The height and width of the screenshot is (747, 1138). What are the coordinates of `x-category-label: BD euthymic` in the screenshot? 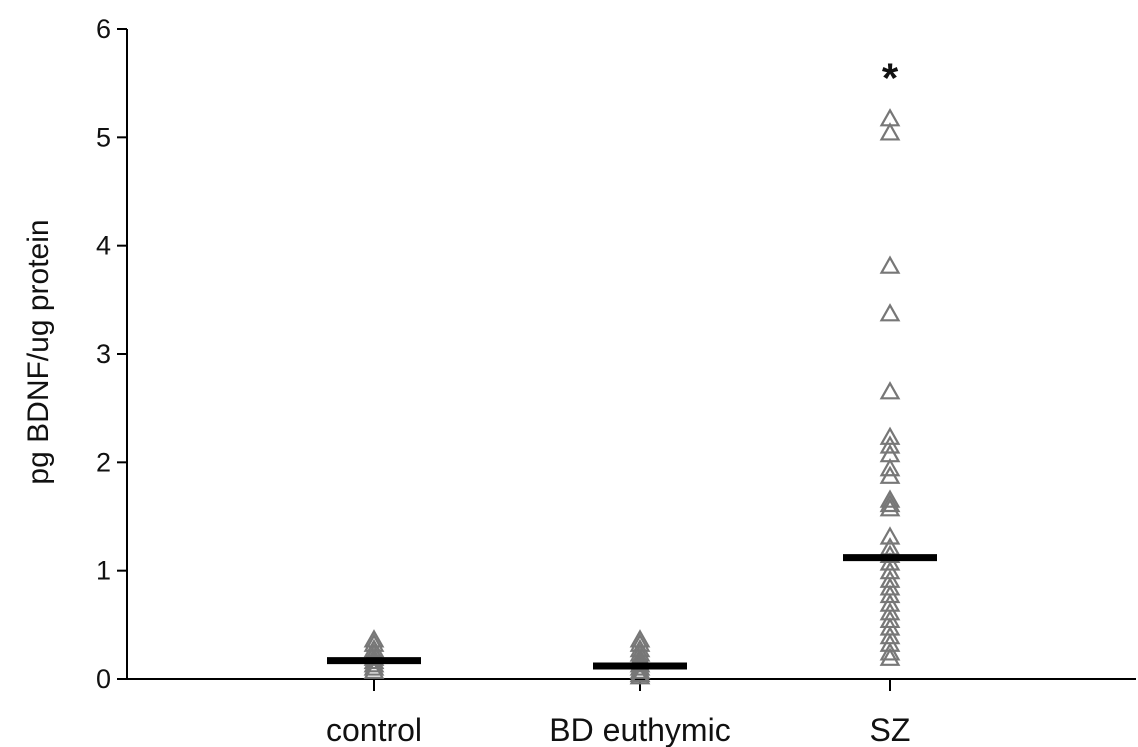 It's located at (639, 729).